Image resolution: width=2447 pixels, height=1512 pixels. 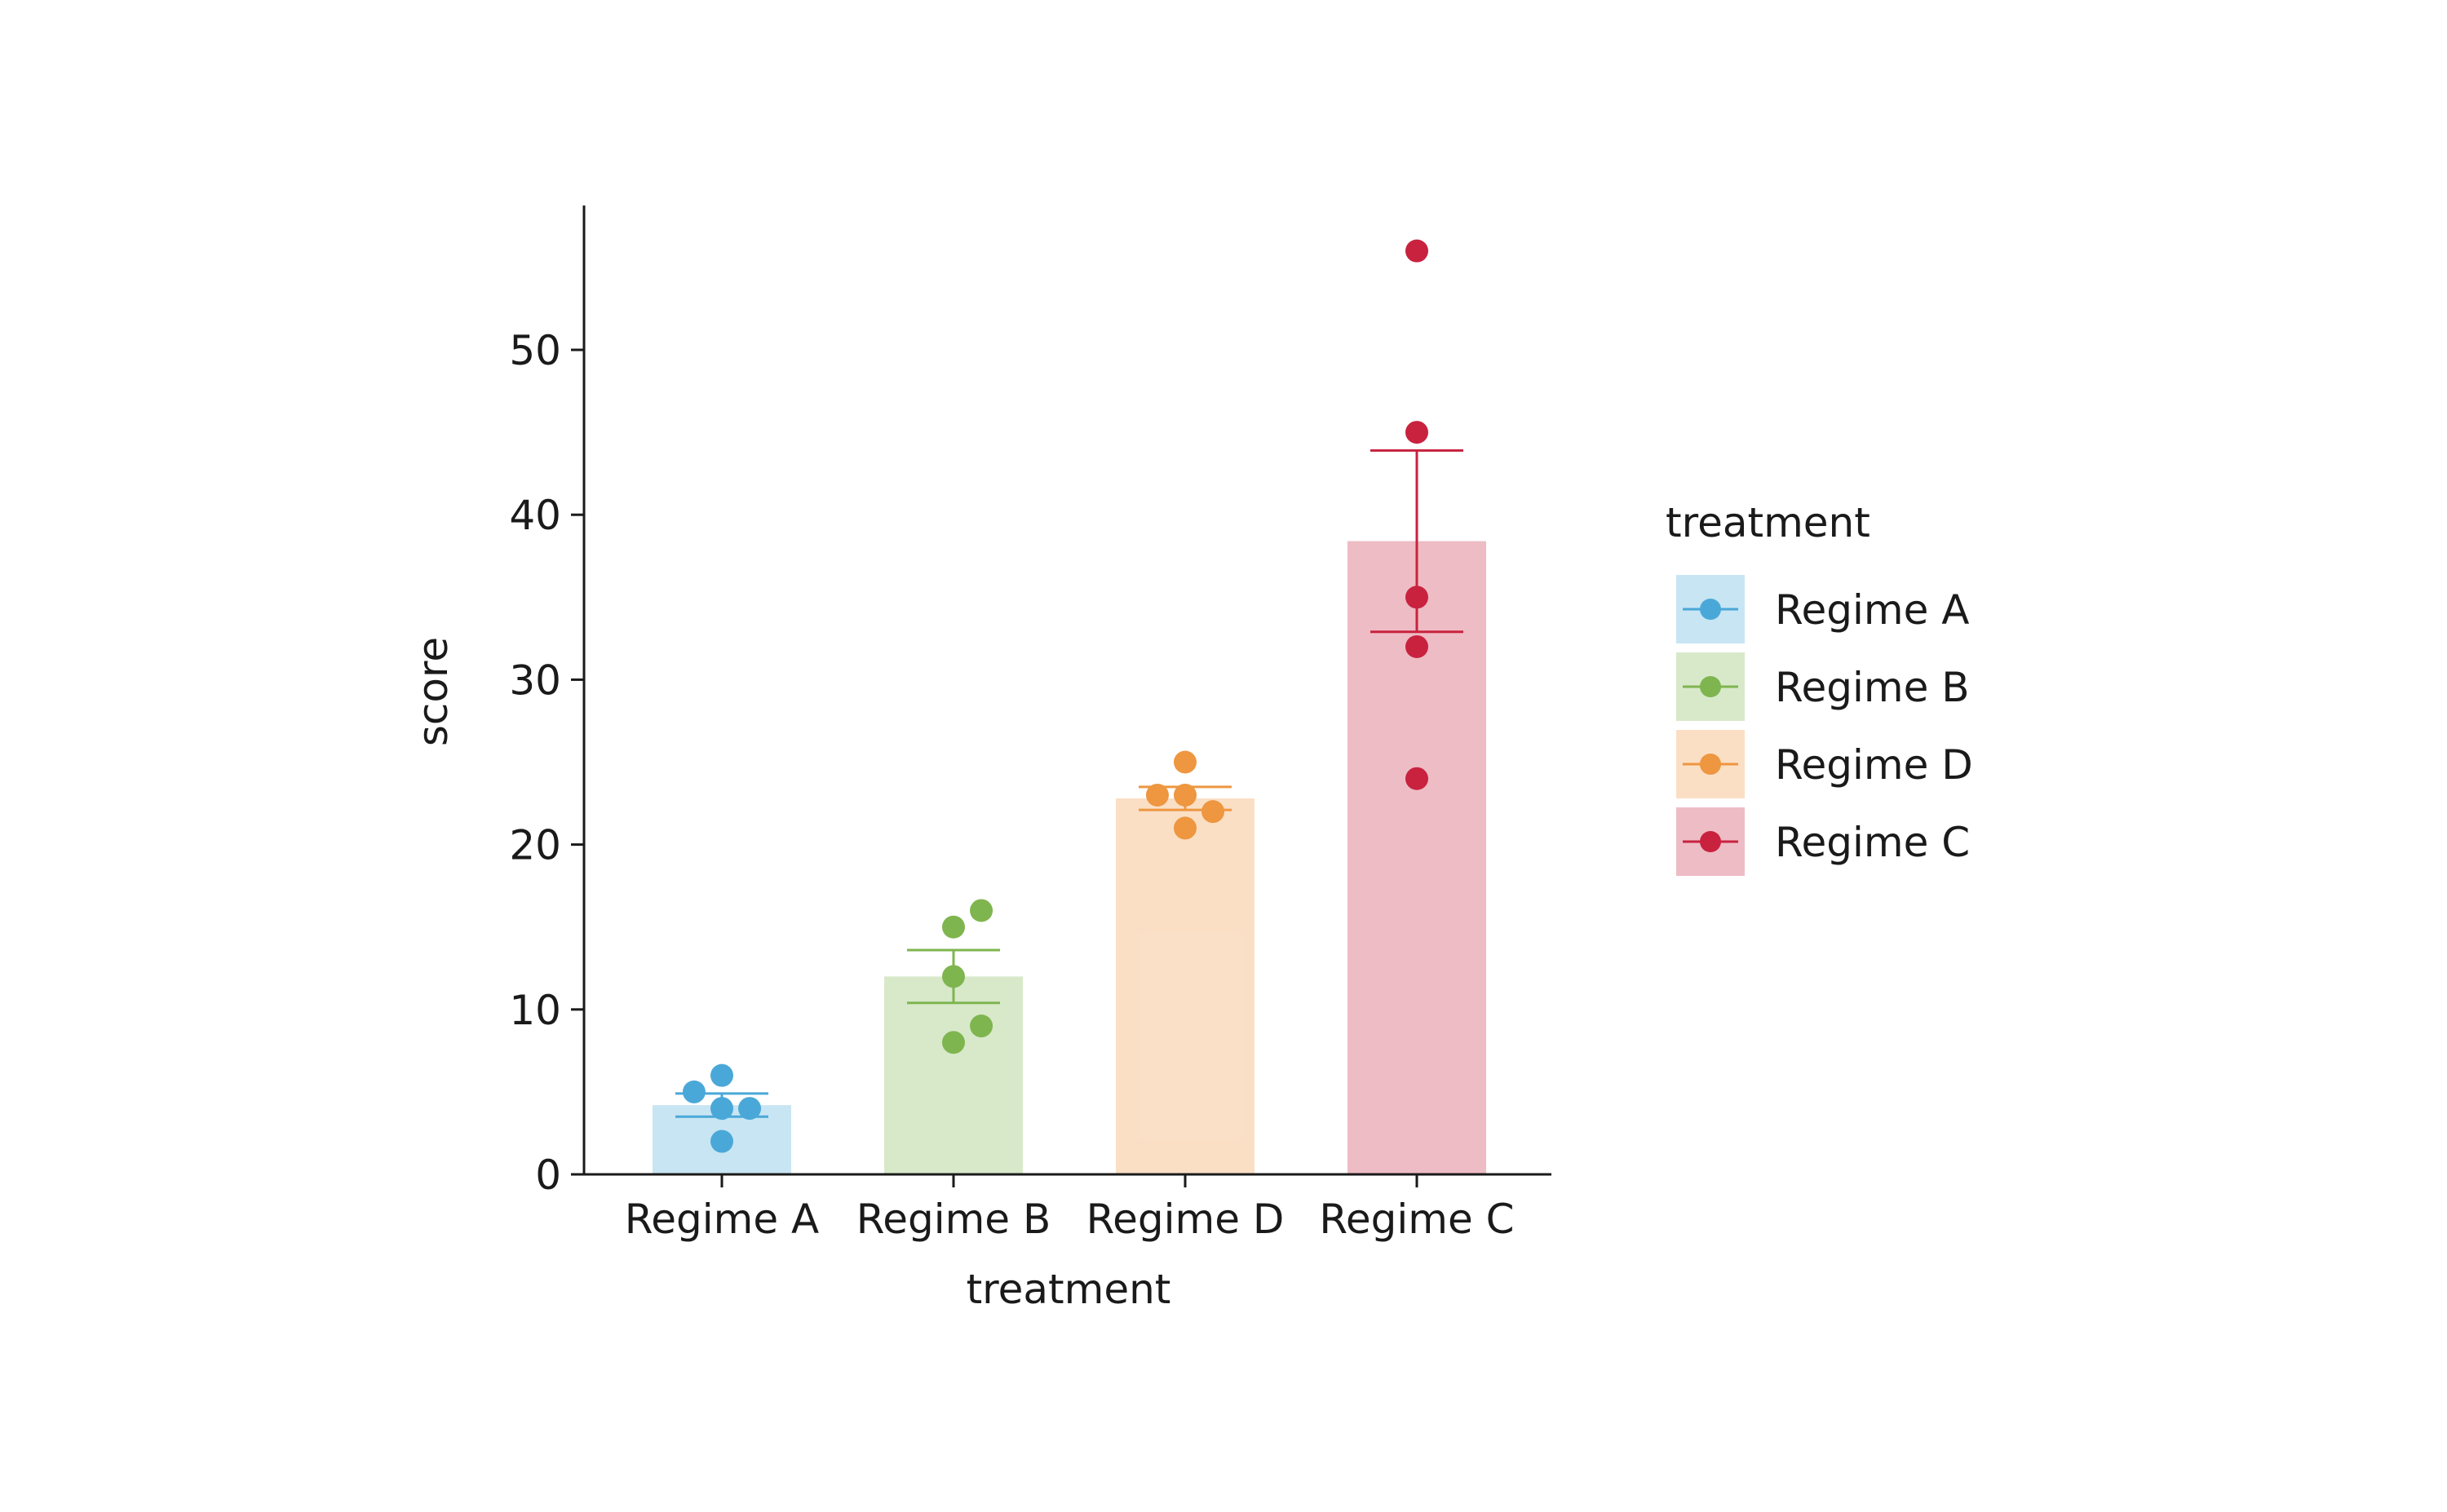 What do you see at coordinates (535, 1011) in the screenshot?
I see `y-tick-label: 10` at bounding box center [535, 1011].